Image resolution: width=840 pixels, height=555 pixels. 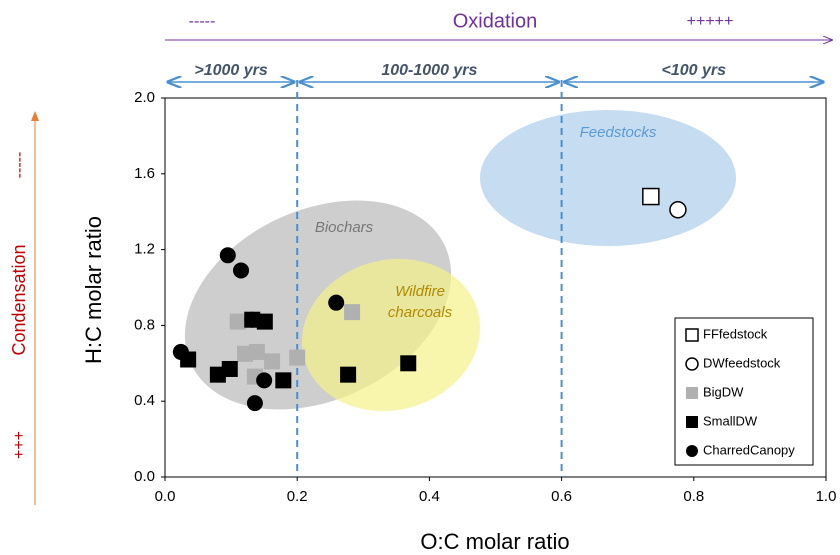 I want to click on arrow-label: Oxidation, so click(x=495, y=21).